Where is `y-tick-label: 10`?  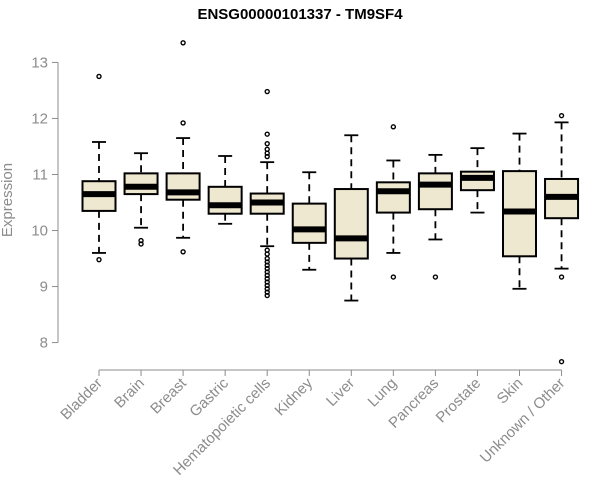 y-tick-label: 10 is located at coordinates (39, 231).